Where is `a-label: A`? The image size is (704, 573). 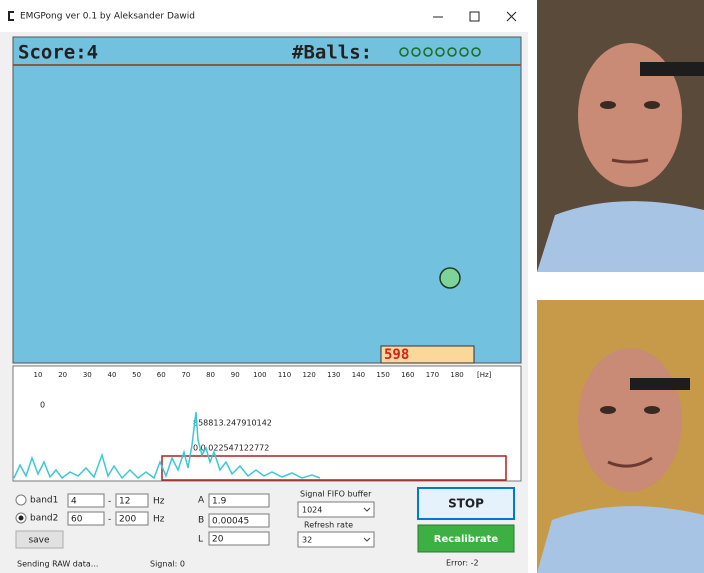 a-label: A is located at coordinates (201, 501).